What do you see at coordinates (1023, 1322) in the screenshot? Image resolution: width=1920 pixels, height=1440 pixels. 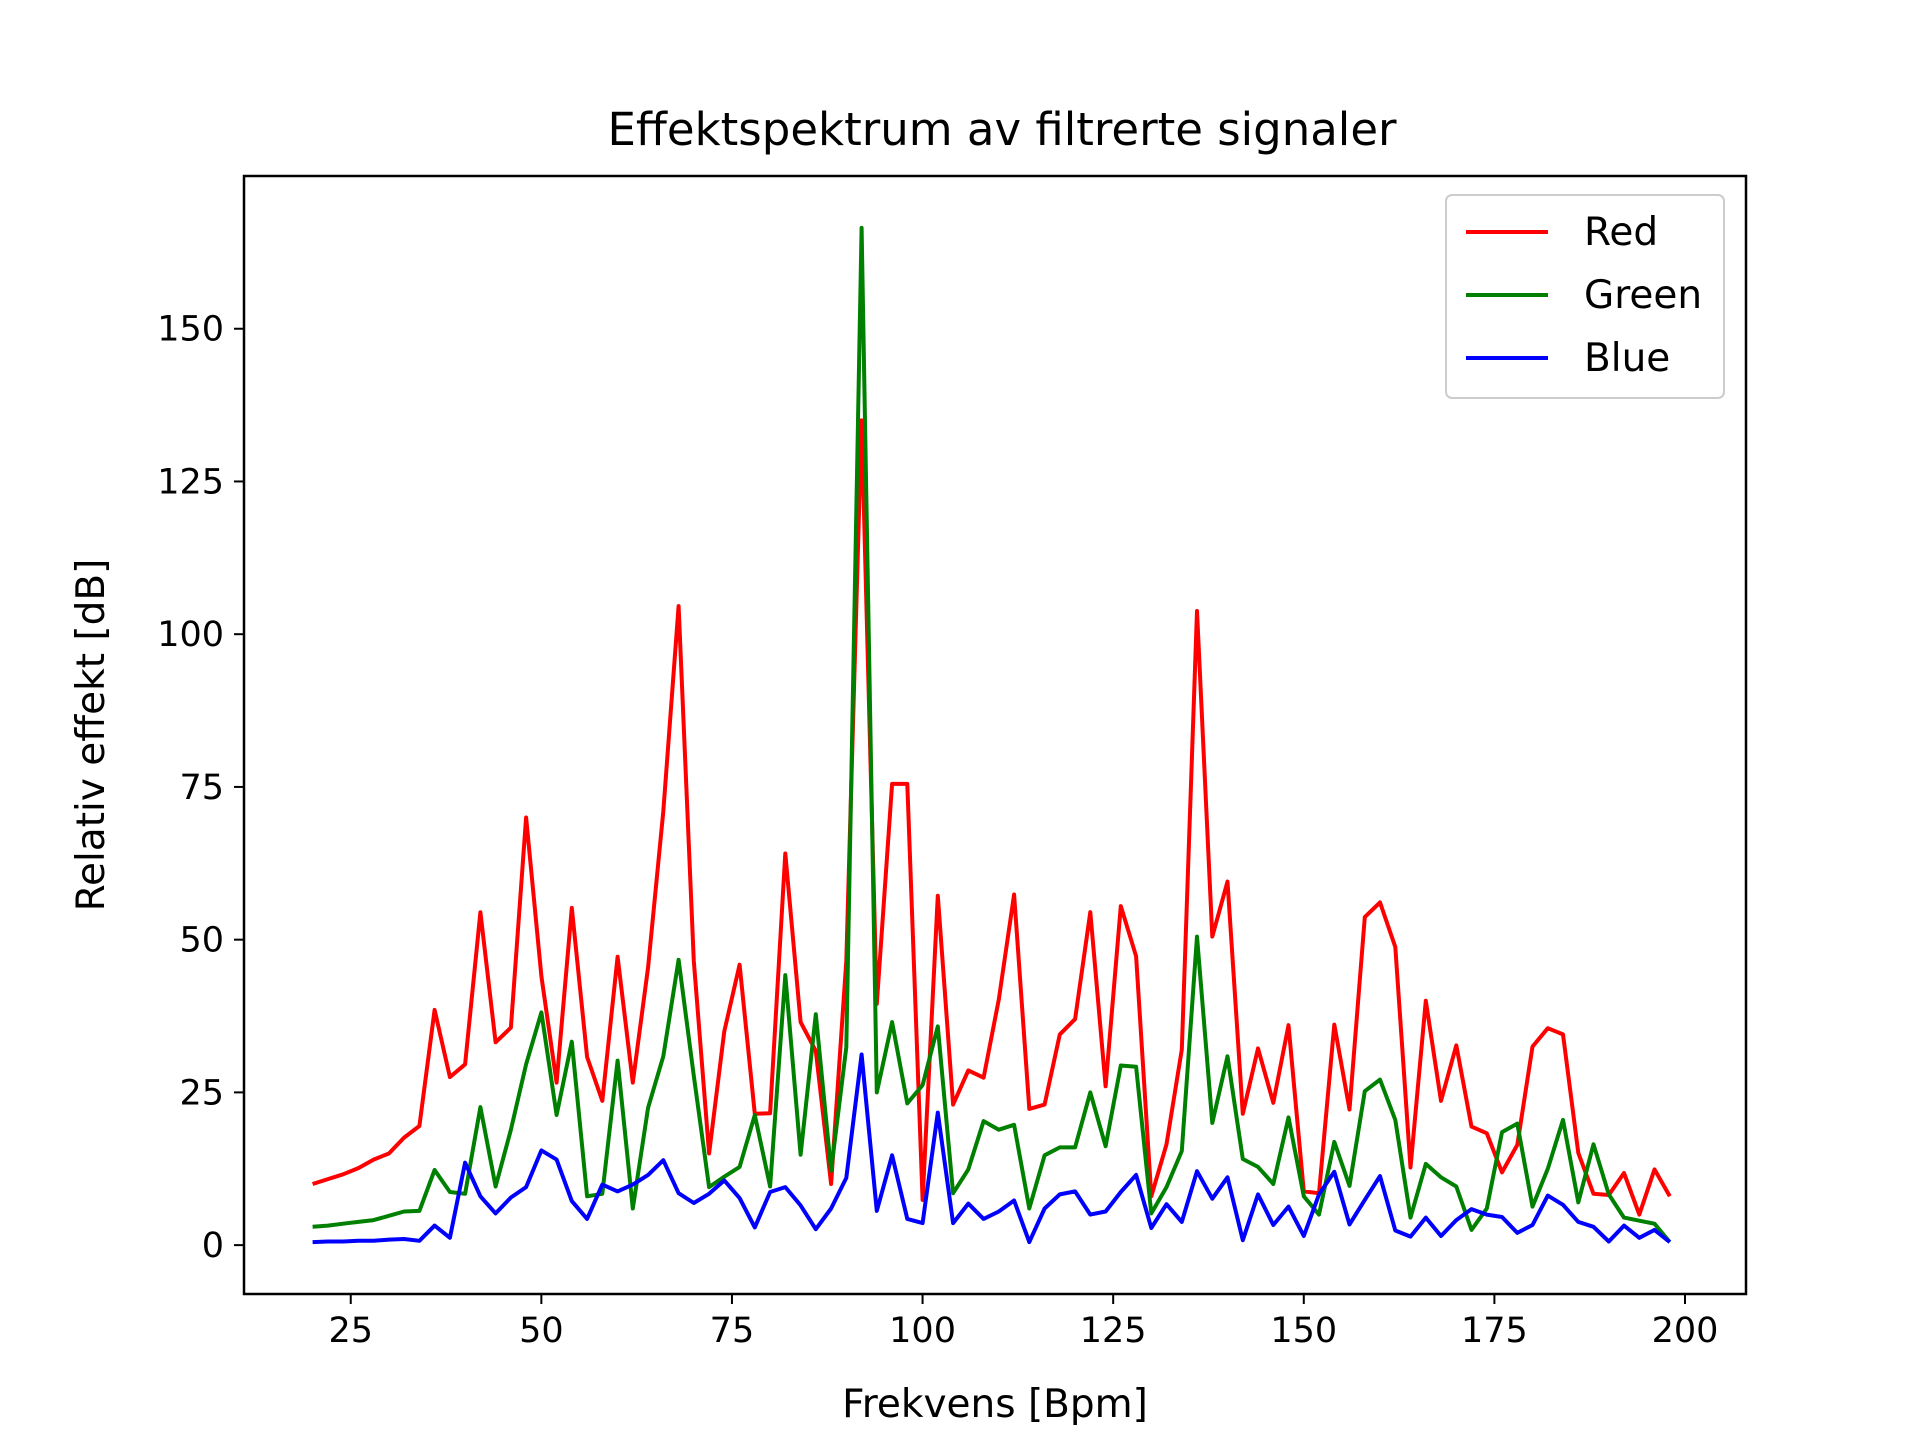 I see `x-axis-ticks: 25 50 75 100 125 150 175 200` at bounding box center [1023, 1322].